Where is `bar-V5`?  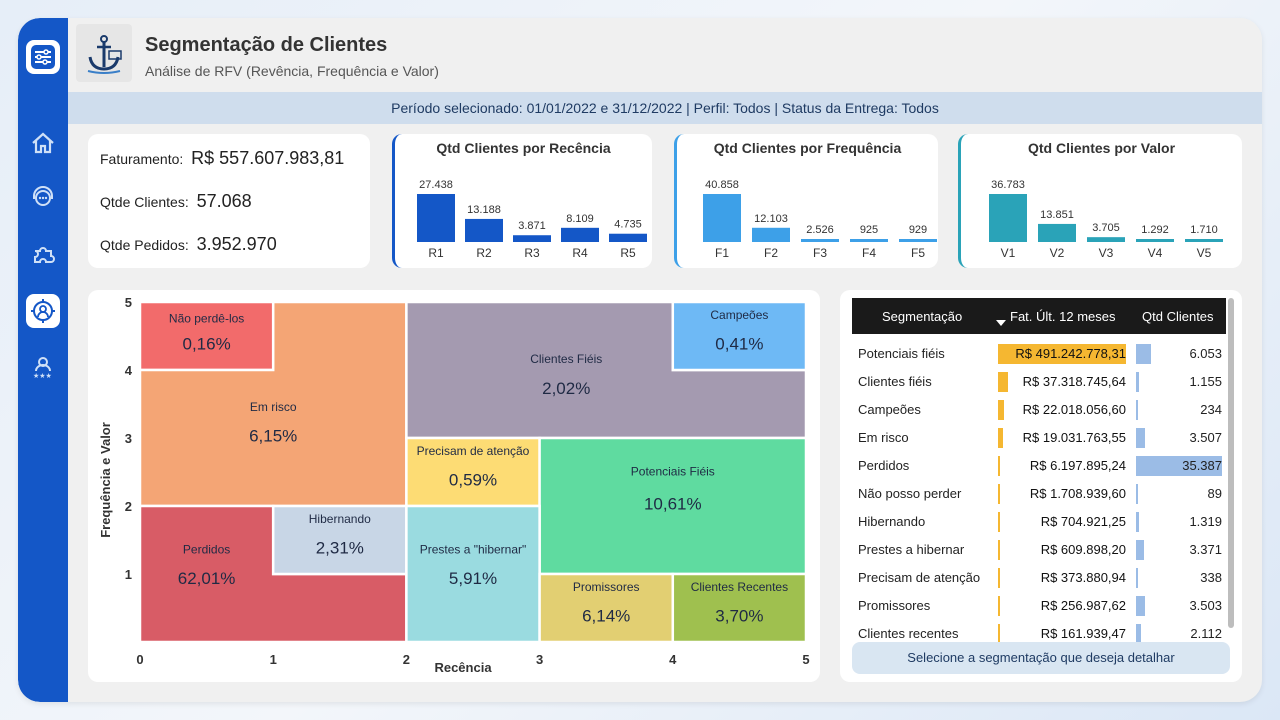 bar-V5 is located at coordinates (1204, 240).